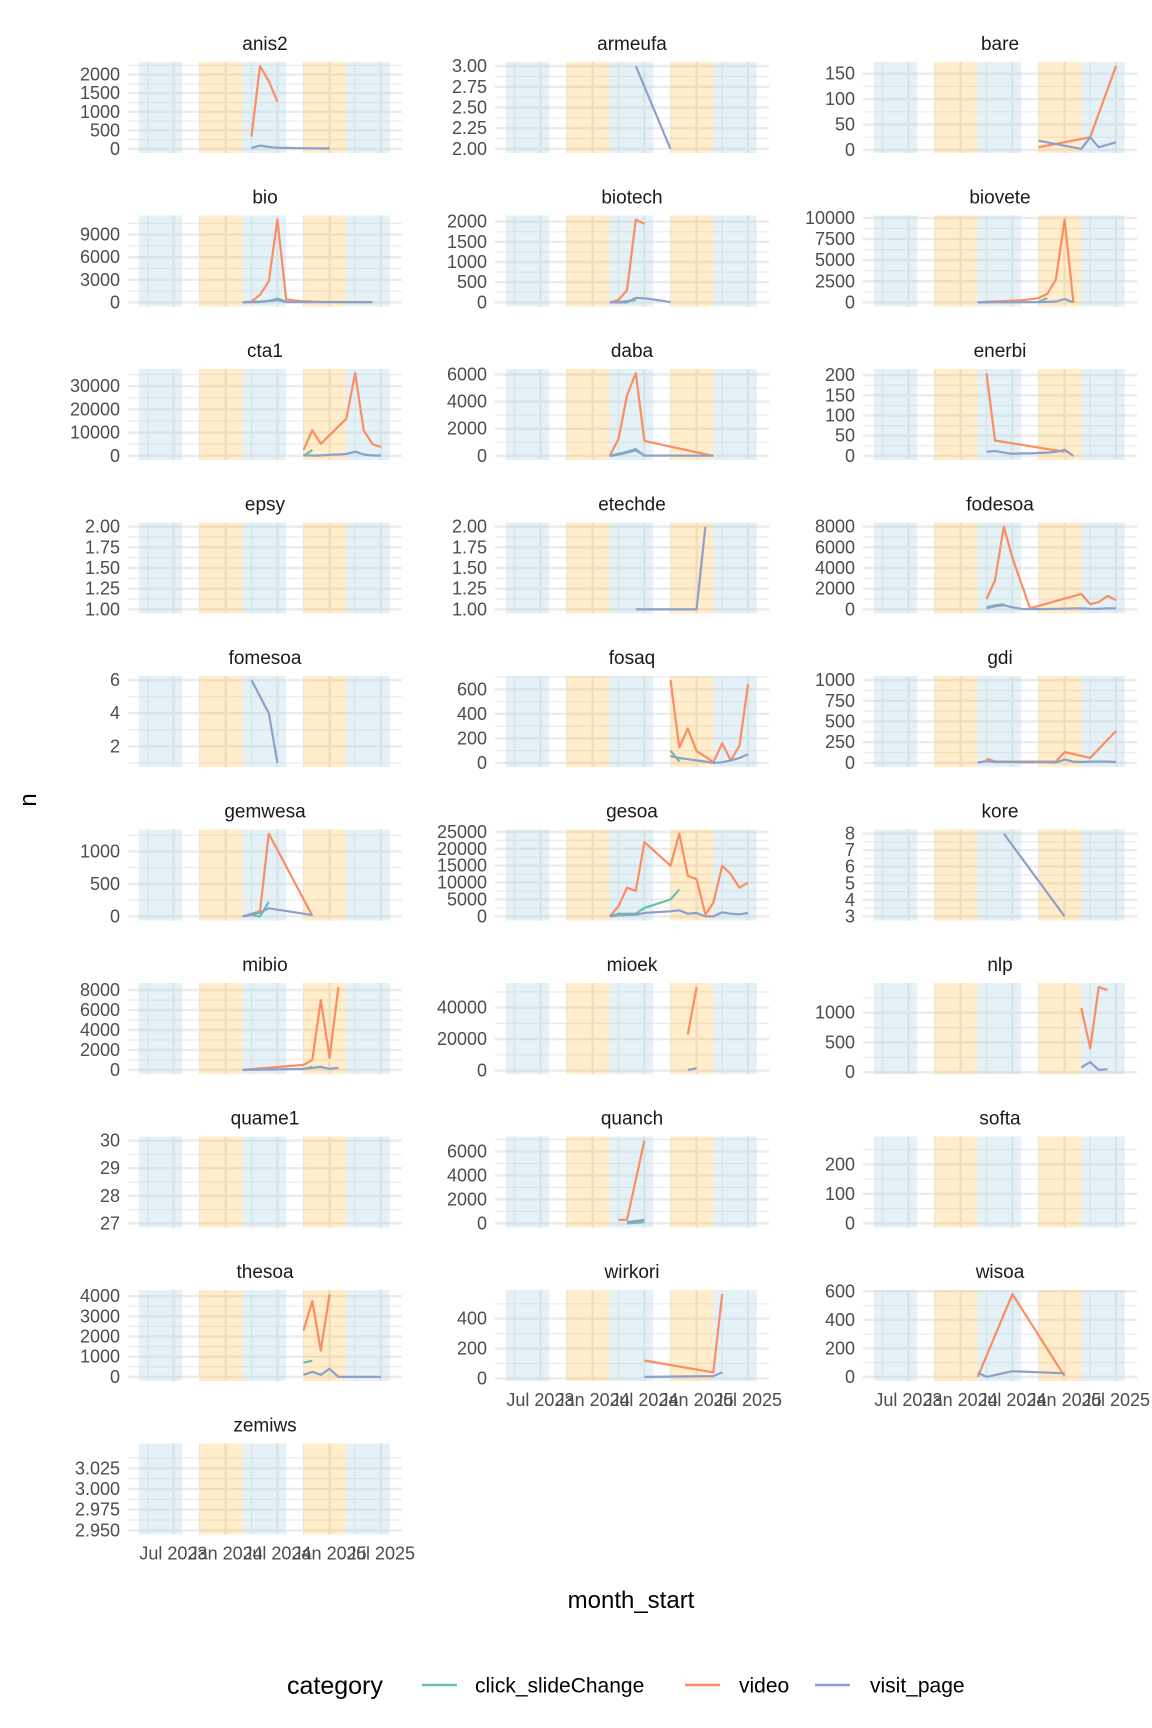 This screenshot has height=1728, width=1152. Describe the element at coordinates (265, 1119) in the screenshot. I see `facet-title: quame1` at that location.